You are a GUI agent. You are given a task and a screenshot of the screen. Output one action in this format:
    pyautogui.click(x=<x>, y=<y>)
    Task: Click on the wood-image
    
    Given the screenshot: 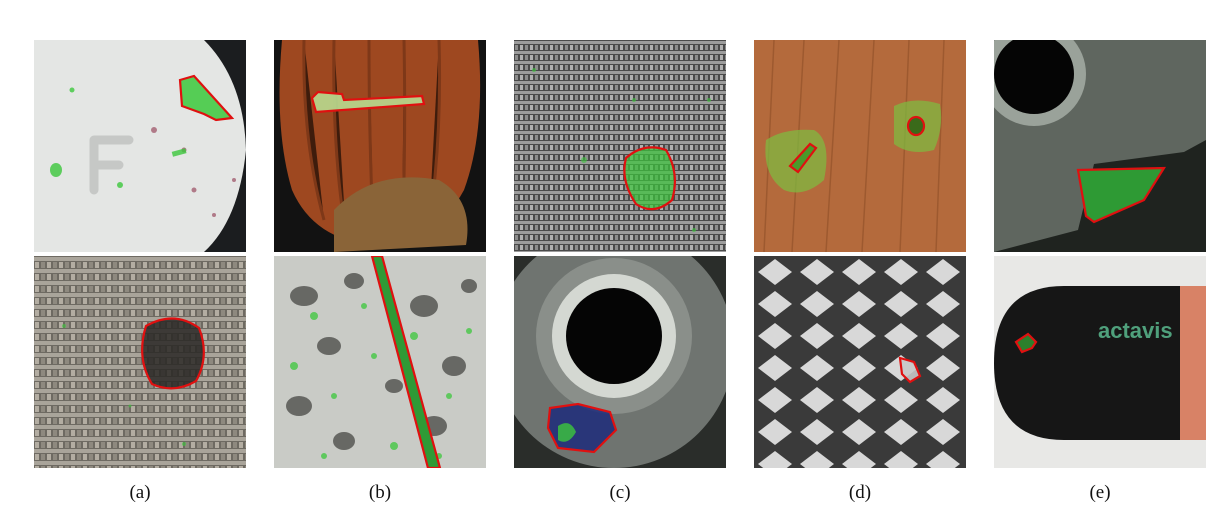 What is the action you would take?
    pyautogui.click(x=860, y=146)
    